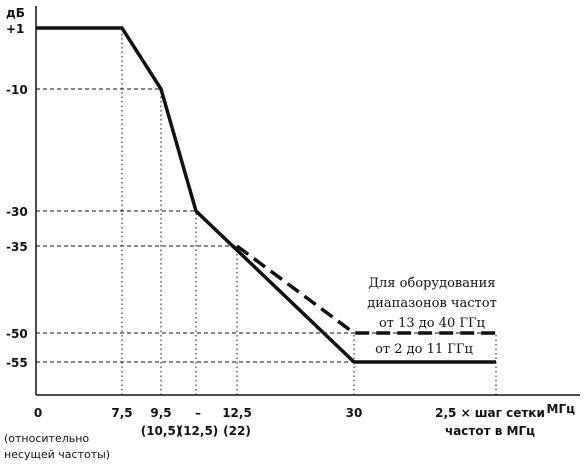  What do you see at coordinates (490, 413) in the screenshot?
I see `x-tick-label-xend: 2,5 × шаг сетки` at bounding box center [490, 413].